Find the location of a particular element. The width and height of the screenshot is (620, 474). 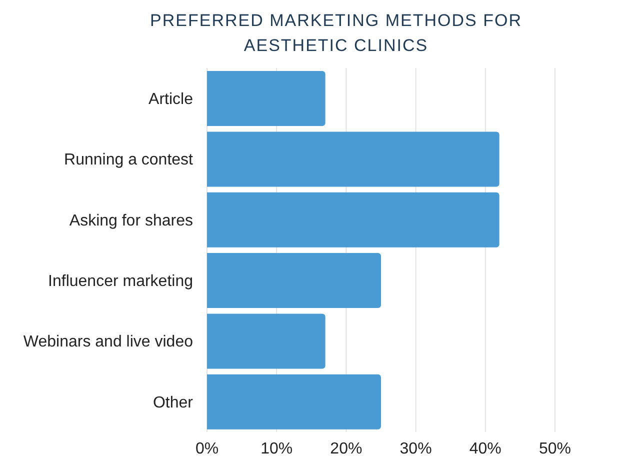

x-tick-label: 10% is located at coordinates (276, 449).